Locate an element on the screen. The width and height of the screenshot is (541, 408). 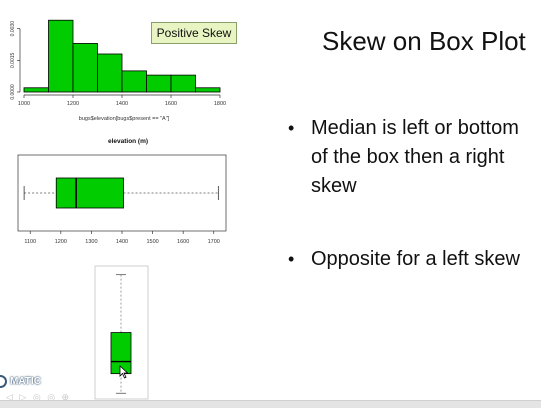
mouse-cursor-icon is located at coordinates (124, 372).